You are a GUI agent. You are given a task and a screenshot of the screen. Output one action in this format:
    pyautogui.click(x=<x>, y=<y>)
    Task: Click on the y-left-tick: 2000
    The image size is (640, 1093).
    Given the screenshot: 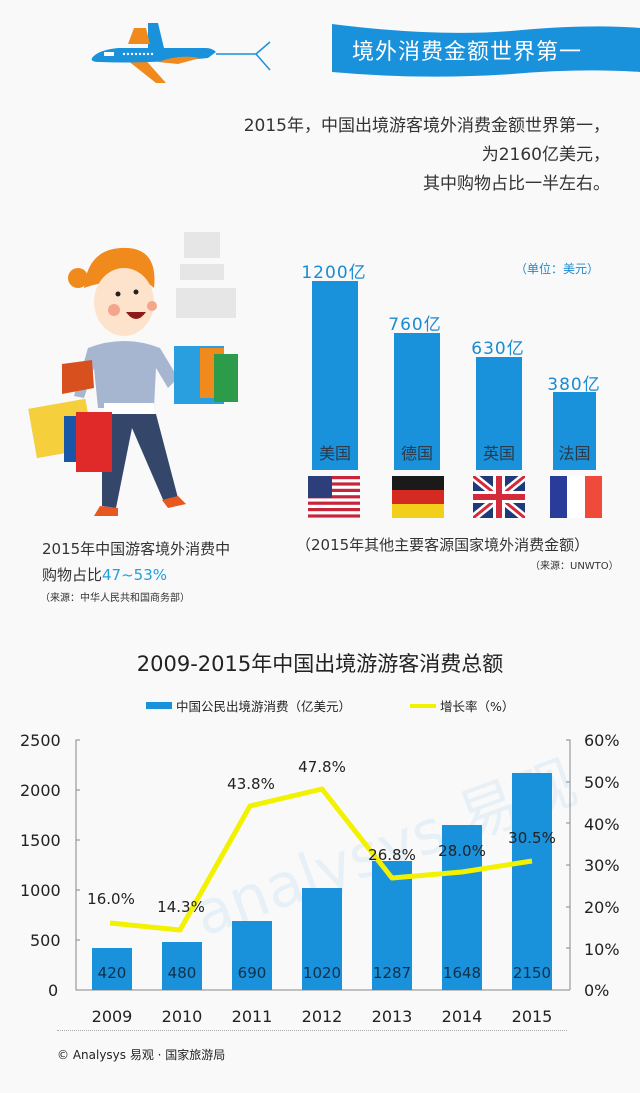 What is the action you would take?
    pyautogui.click(x=40, y=790)
    